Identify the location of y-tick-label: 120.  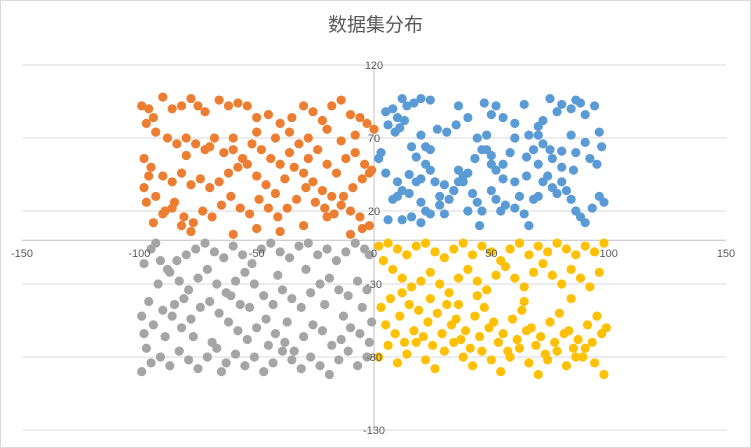
(374, 66).